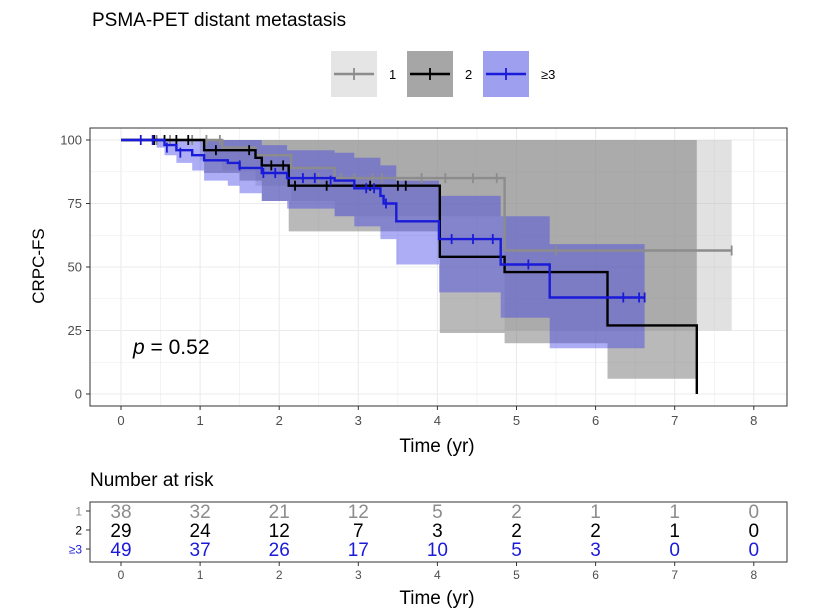  I want to click on risk-x-tick-label: 1, so click(200, 575).